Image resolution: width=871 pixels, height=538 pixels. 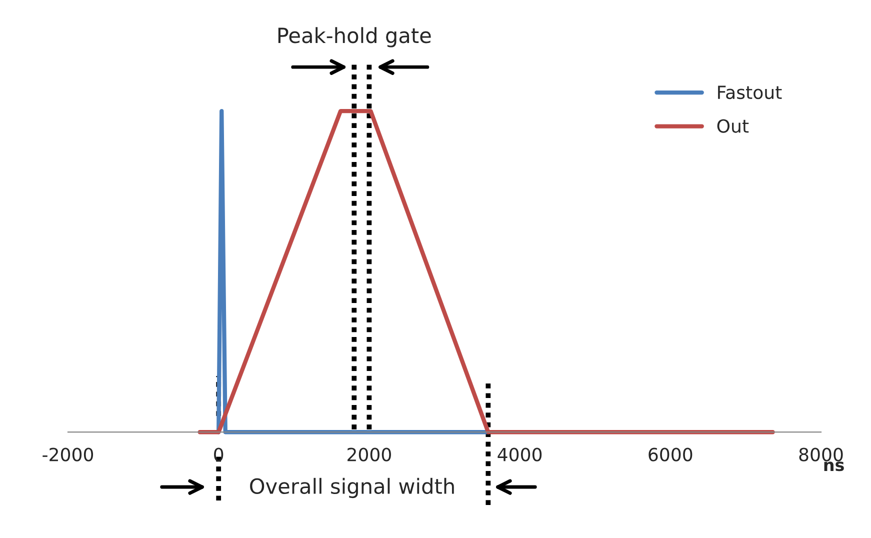 I want to click on text: Peak-hold gate, so click(x=354, y=37).